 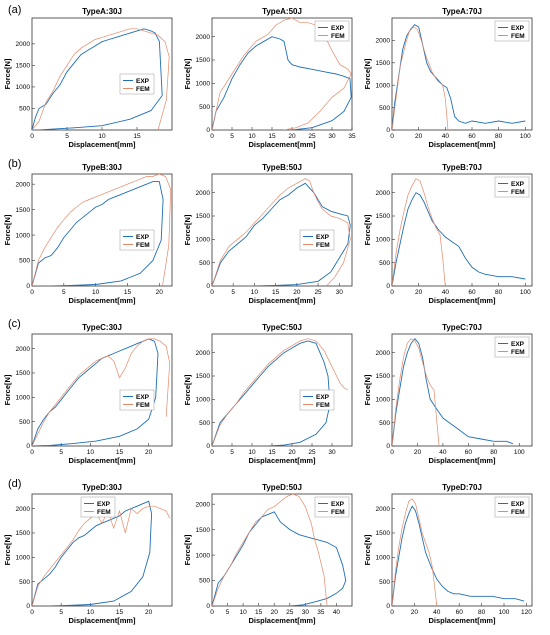 What do you see at coordinates (504, 612) in the screenshot?
I see `x-tick-label: 100` at bounding box center [504, 612].